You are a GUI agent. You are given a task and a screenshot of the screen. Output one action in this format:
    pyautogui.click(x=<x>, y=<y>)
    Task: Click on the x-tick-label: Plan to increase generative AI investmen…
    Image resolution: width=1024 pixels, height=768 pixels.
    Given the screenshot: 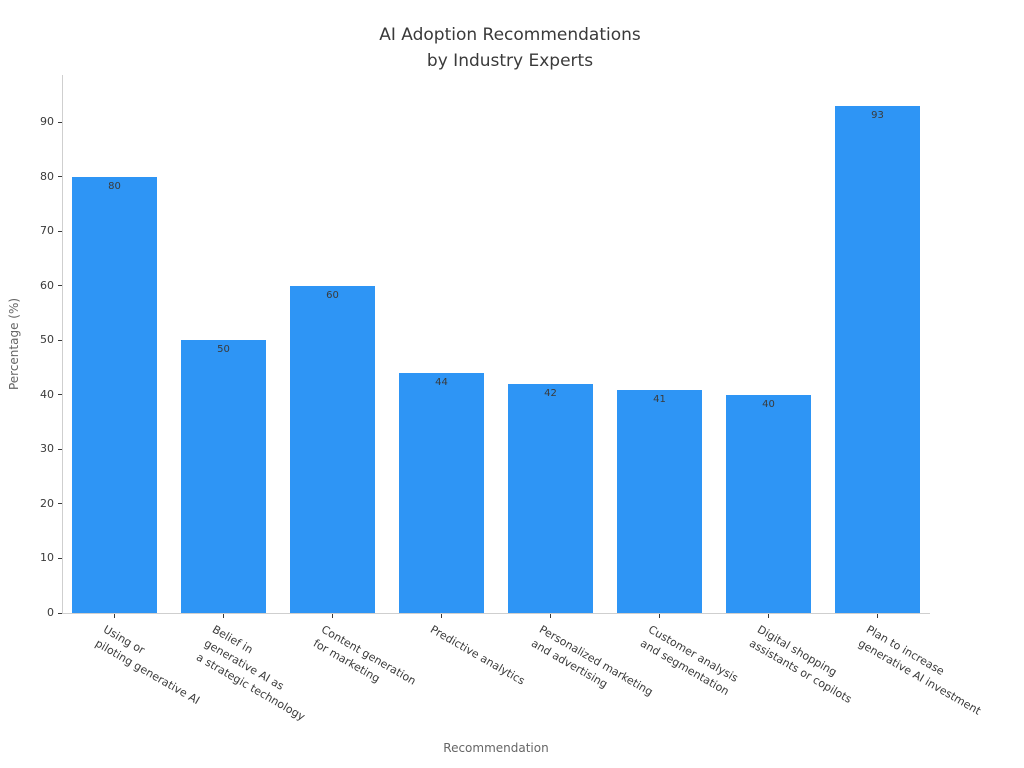 What is the action you would take?
    pyautogui.click(x=919, y=670)
    